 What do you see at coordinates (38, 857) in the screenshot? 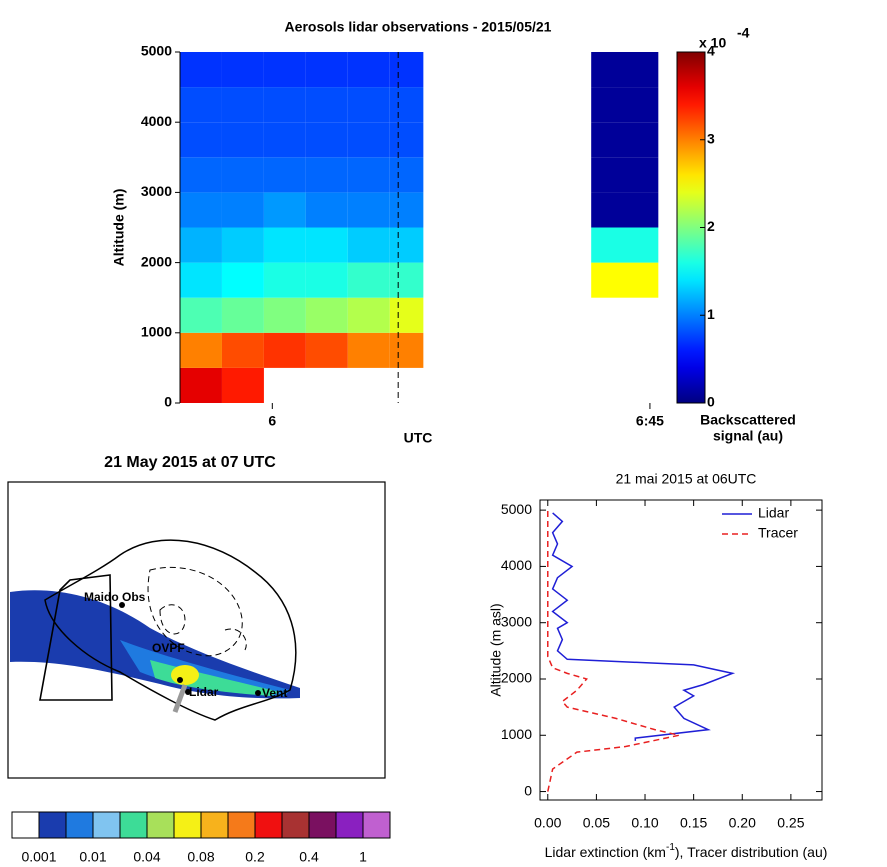
I see `colorbar-label: 0.001` at bounding box center [38, 857].